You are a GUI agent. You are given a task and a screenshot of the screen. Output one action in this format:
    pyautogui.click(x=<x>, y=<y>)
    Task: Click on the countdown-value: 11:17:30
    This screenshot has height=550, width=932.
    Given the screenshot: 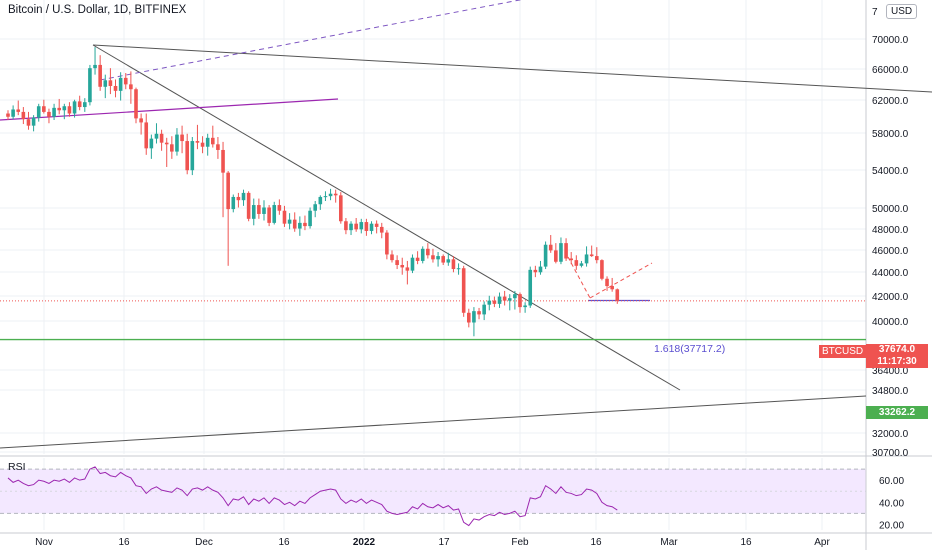 What is the action you would take?
    pyautogui.click(x=897, y=361)
    